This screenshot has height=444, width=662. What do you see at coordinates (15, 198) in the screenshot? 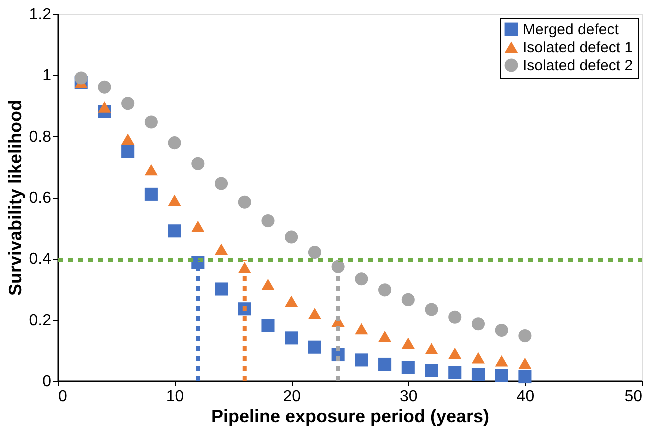
I see `y-axis-title: Survivability likelihood` at bounding box center [15, 198].